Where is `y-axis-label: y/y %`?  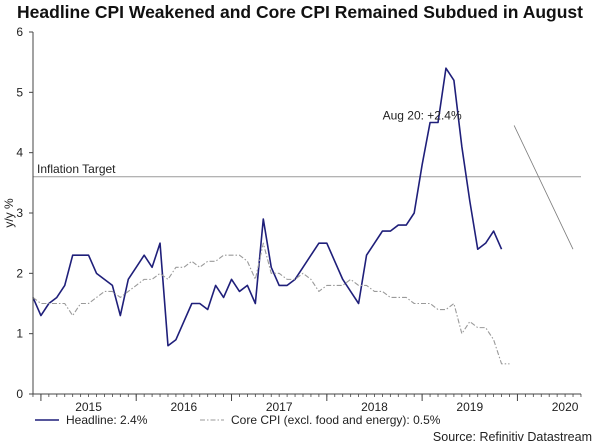 y-axis-label: y/y % is located at coordinates (9, 213).